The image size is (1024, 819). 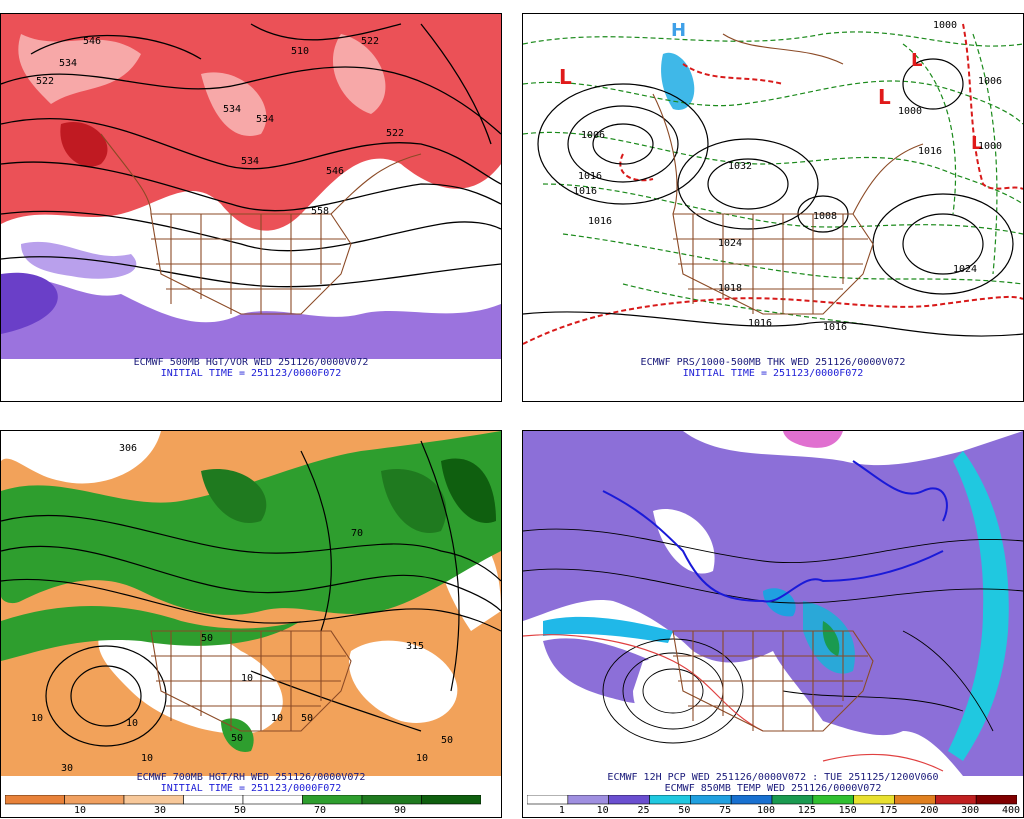 I want to click on contour-label: 70, so click(x=357, y=533).